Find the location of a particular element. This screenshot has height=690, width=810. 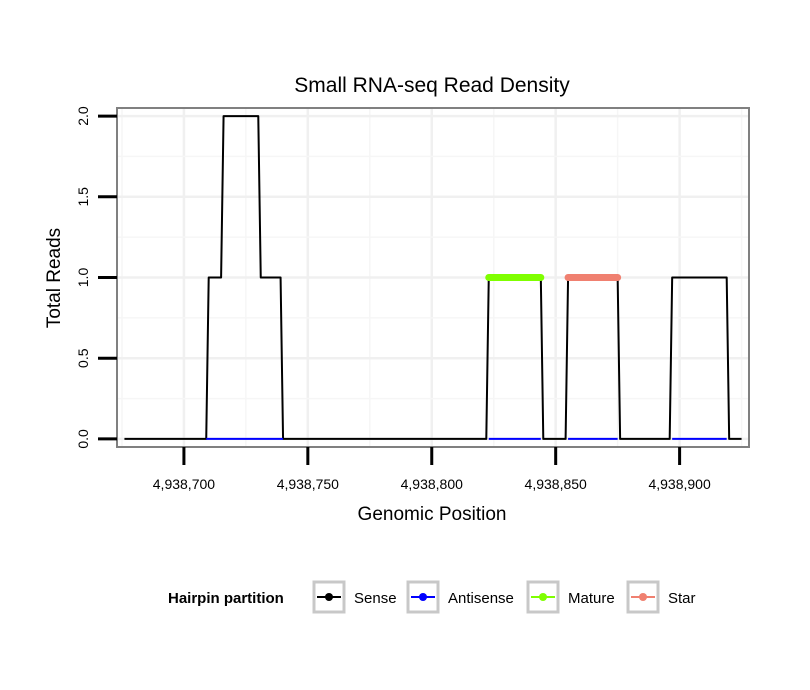

legend-marker-sense is located at coordinates (329, 597).